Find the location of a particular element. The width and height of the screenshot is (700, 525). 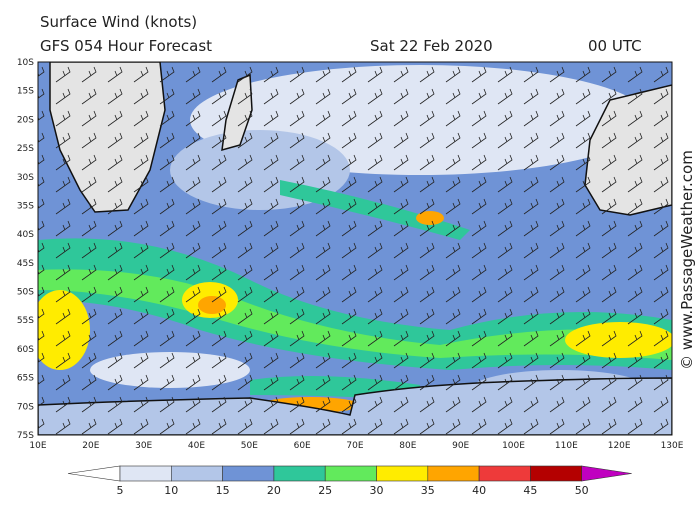

credit: © www.PassageWeather.com is located at coordinates (687, 260).